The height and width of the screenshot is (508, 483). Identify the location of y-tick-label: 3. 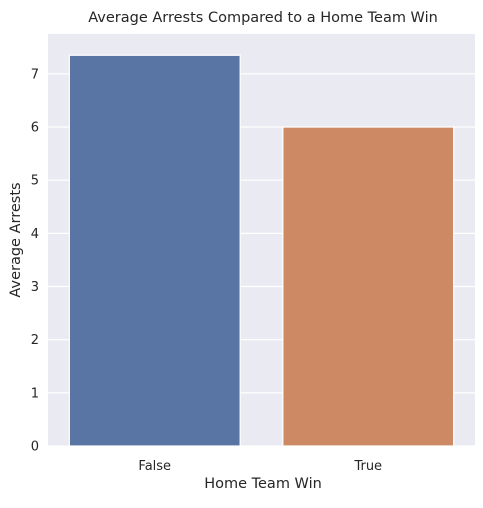
(35, 287).